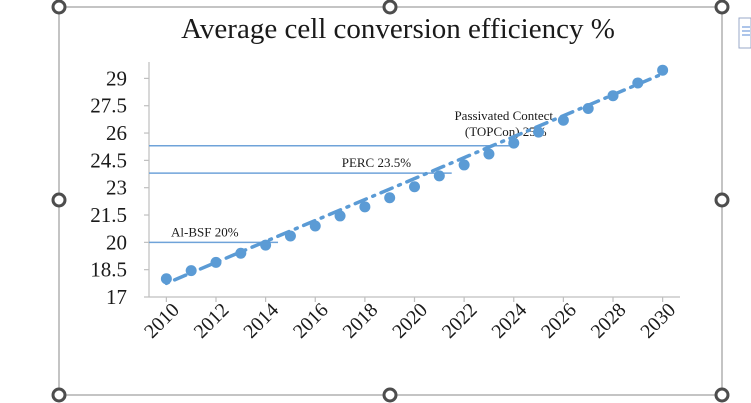 The width and height of the screenshot is (751, 403). Describe the element at coordinates (212, 321) in the screenshot. I see `x-tick-label: 2012` at that location.